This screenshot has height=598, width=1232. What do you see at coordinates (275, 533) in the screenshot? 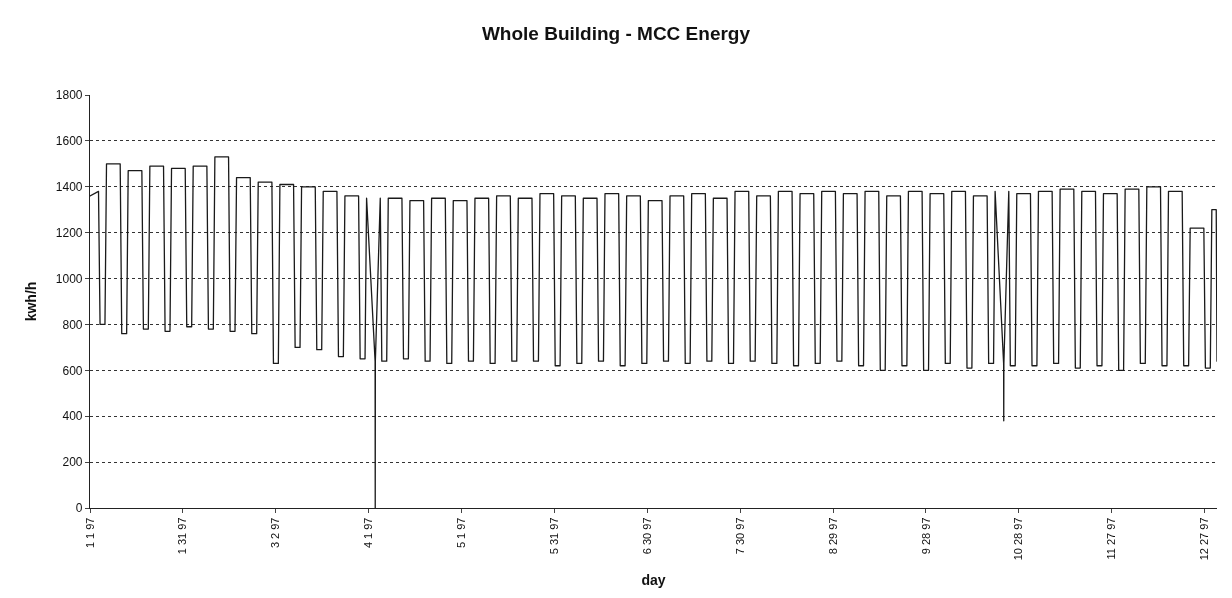
I see `x-tick-label: 3 2 97` at bounding box center [275, 533].